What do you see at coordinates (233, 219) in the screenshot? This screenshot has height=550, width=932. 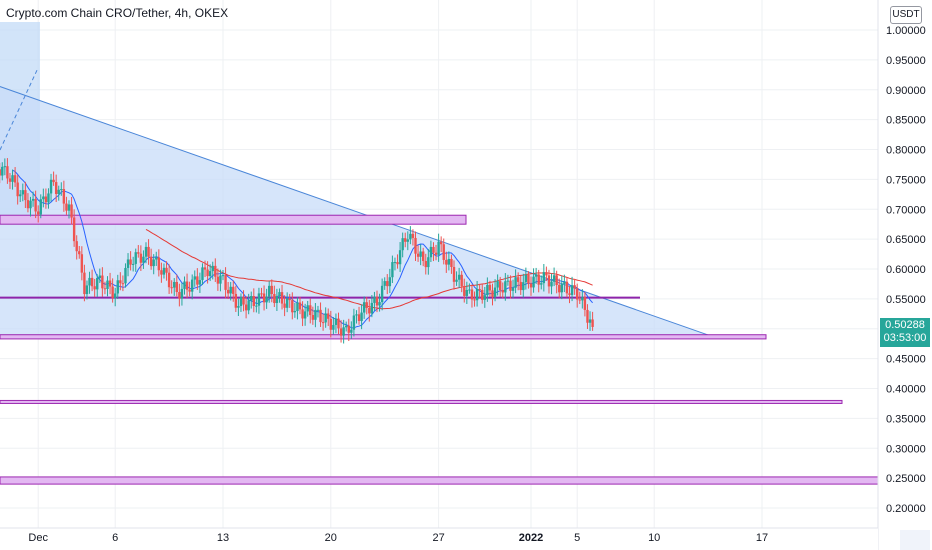 I see `supply-zone` at bounding box center [233, 219].